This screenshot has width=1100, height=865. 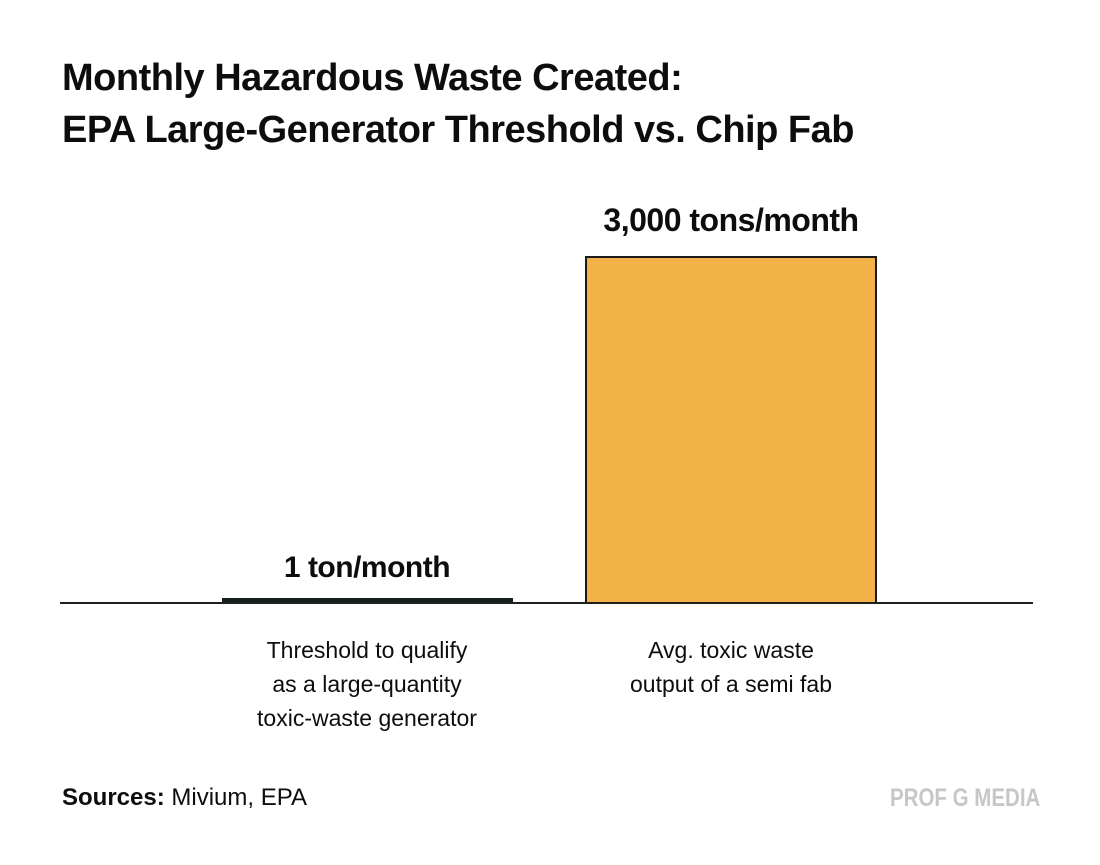 I want to click on category-label-fab-line2: output of a semi fab, so click(x=730, y=684).